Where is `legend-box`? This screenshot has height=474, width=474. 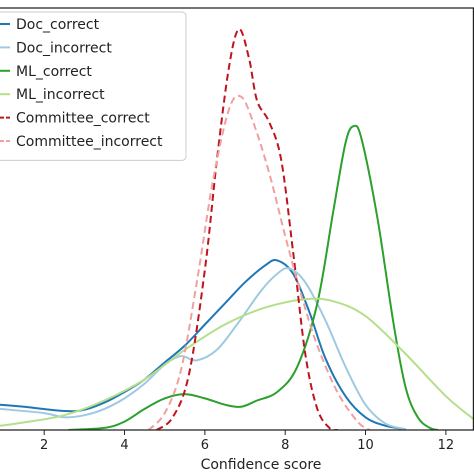 legend-box is located at coordinates (93, 86).